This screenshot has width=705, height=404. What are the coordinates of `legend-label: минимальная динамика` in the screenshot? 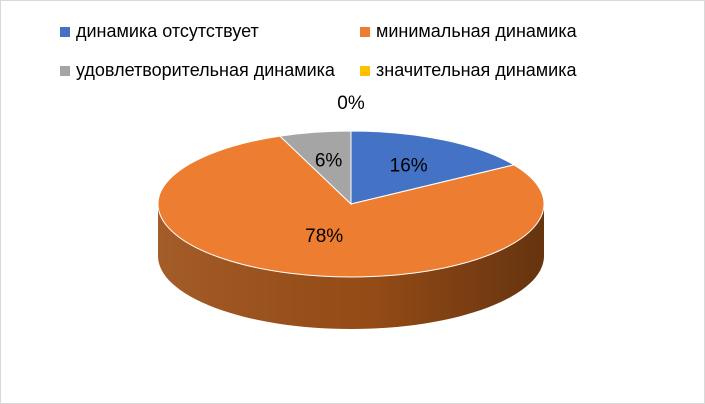 It's located at (476, 31).